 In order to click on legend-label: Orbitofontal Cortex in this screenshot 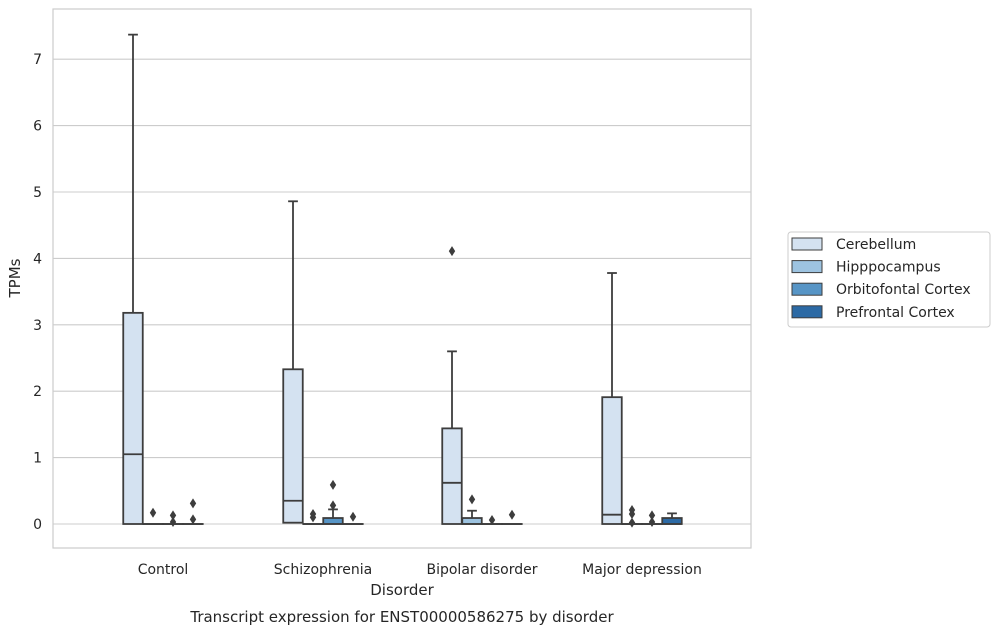, I will do `click(903, 290)`.